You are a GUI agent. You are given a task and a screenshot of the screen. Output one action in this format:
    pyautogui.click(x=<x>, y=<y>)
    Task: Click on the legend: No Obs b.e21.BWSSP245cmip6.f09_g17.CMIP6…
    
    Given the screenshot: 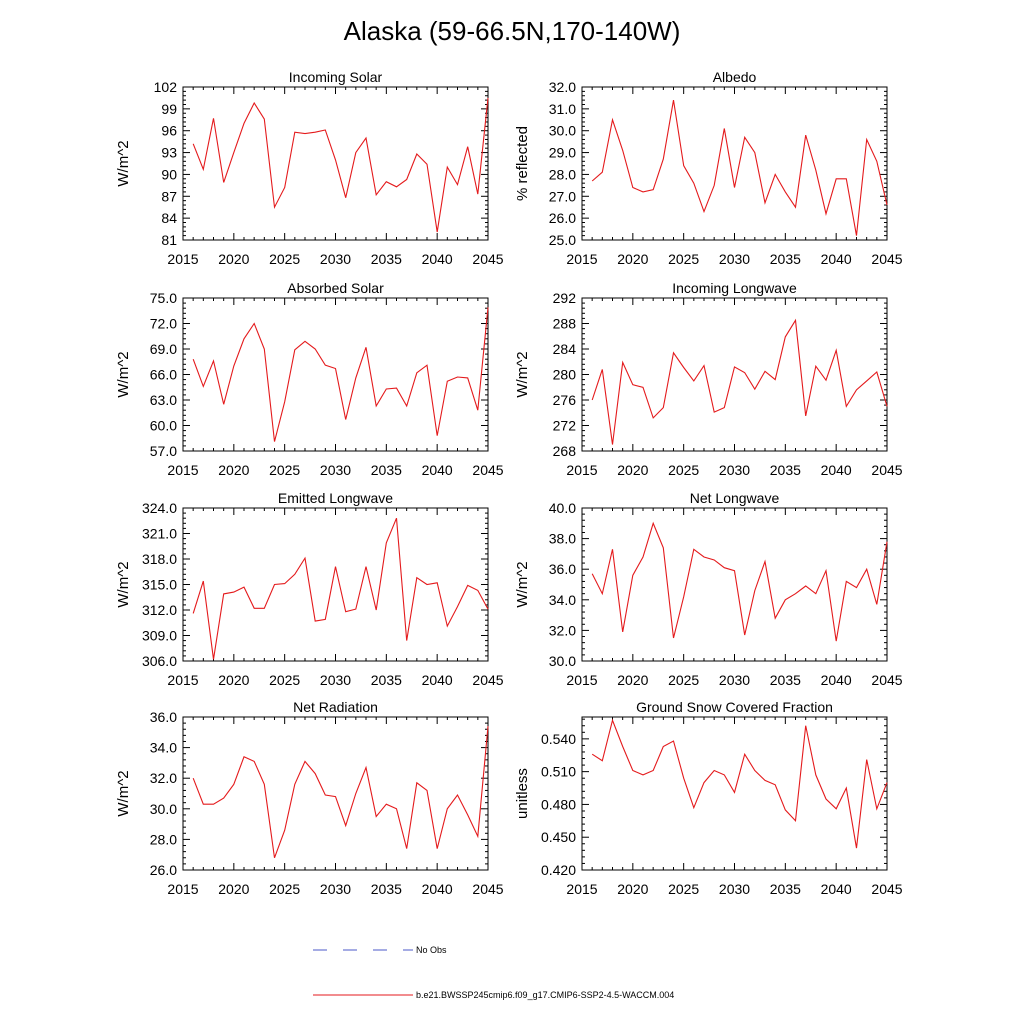 What is the action you would take?
    pyautogui.click(x=493, y=972)
    